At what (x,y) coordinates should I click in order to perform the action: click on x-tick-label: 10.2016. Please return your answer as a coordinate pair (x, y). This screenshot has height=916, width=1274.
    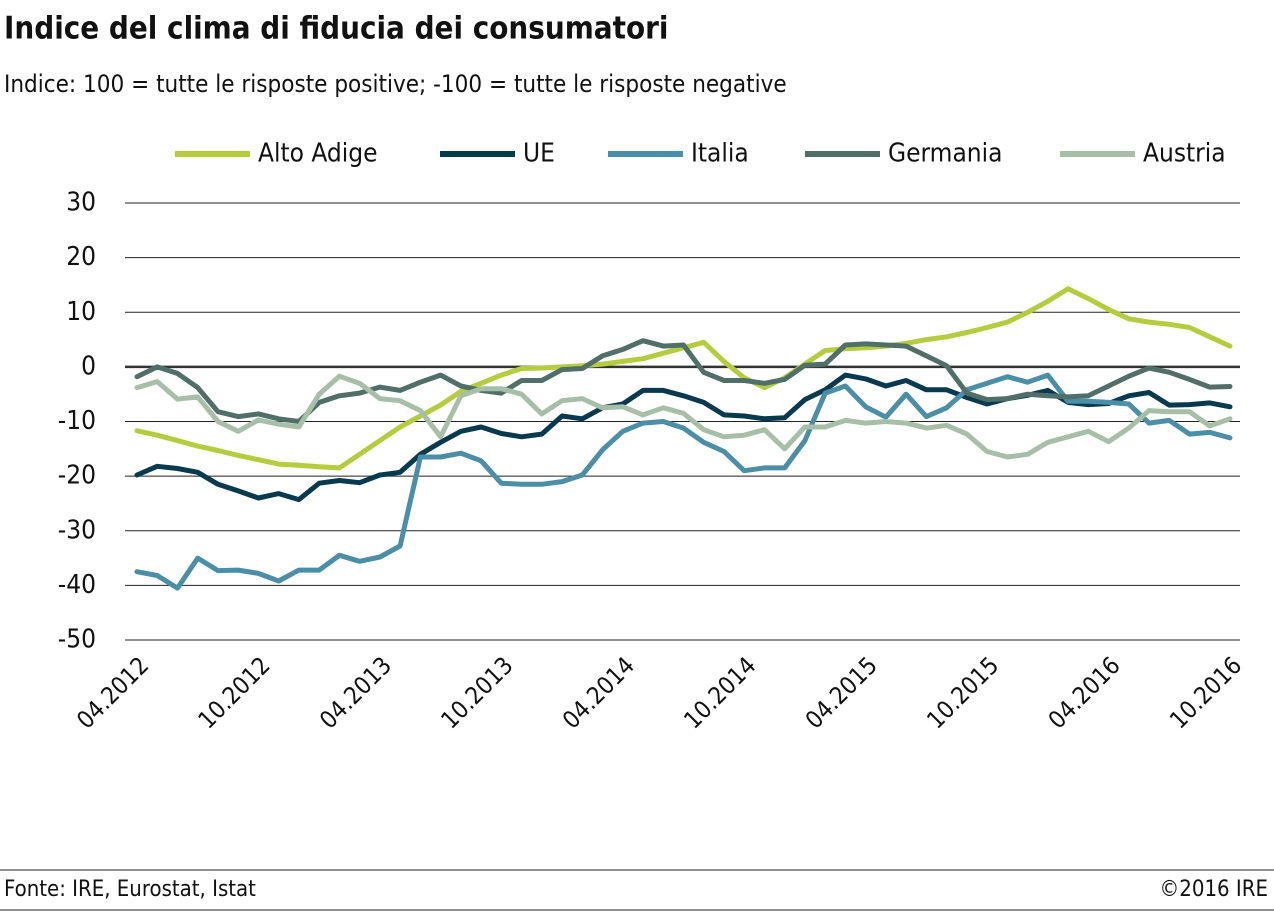
    Looking at the image, I should click on (1205, 692).